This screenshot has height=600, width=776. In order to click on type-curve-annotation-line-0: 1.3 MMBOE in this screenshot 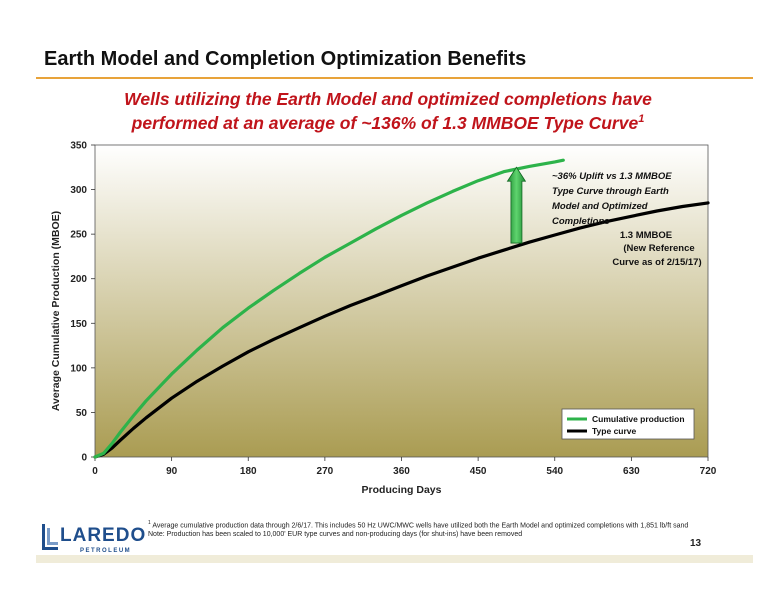, I will do `click(646, 235)`.